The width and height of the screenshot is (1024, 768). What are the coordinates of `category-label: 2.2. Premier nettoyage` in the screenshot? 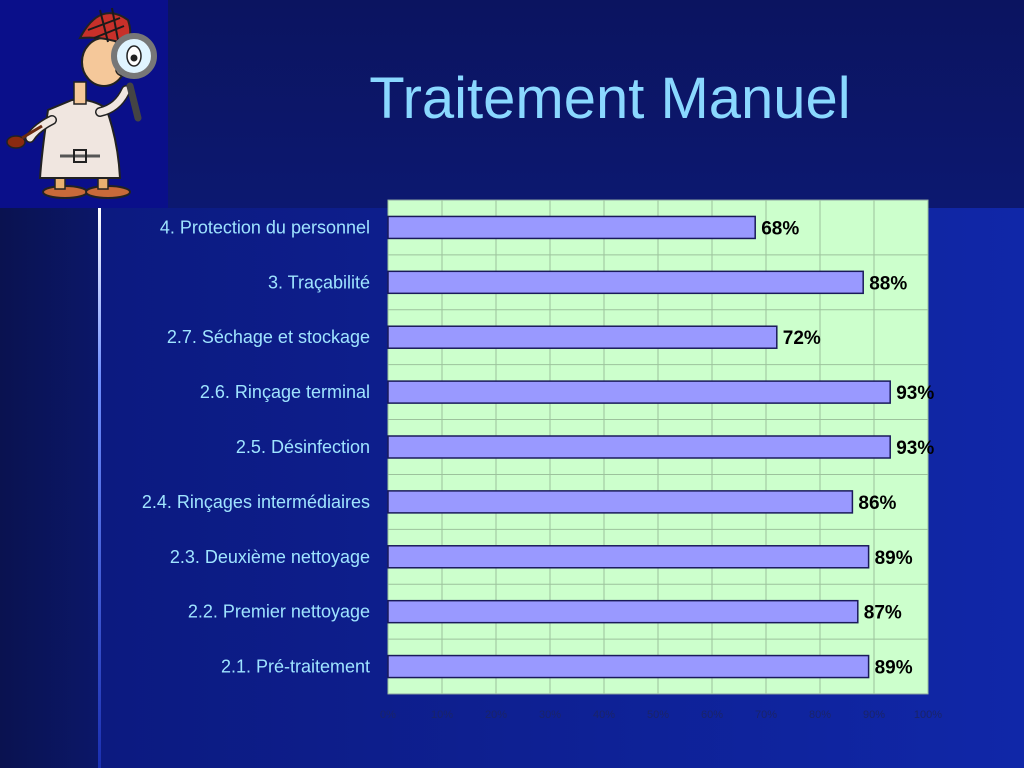 It's located at (279, 612).